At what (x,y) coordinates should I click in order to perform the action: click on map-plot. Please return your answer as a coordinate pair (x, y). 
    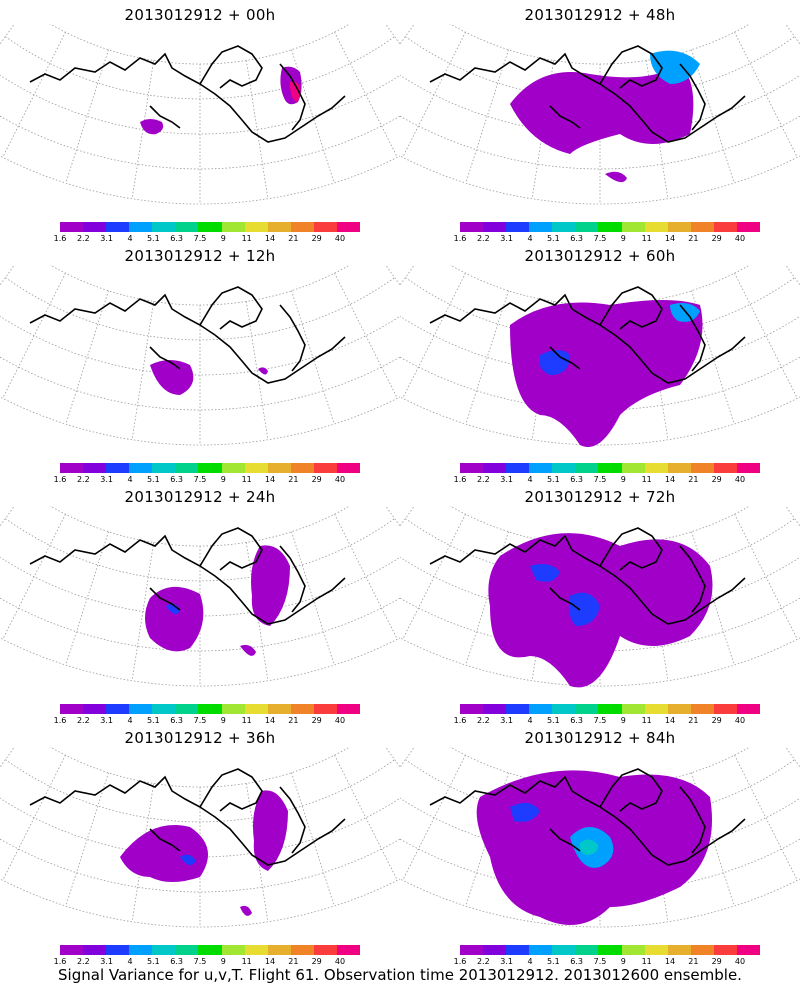
    Looking at the image, I should click on (200, 355).